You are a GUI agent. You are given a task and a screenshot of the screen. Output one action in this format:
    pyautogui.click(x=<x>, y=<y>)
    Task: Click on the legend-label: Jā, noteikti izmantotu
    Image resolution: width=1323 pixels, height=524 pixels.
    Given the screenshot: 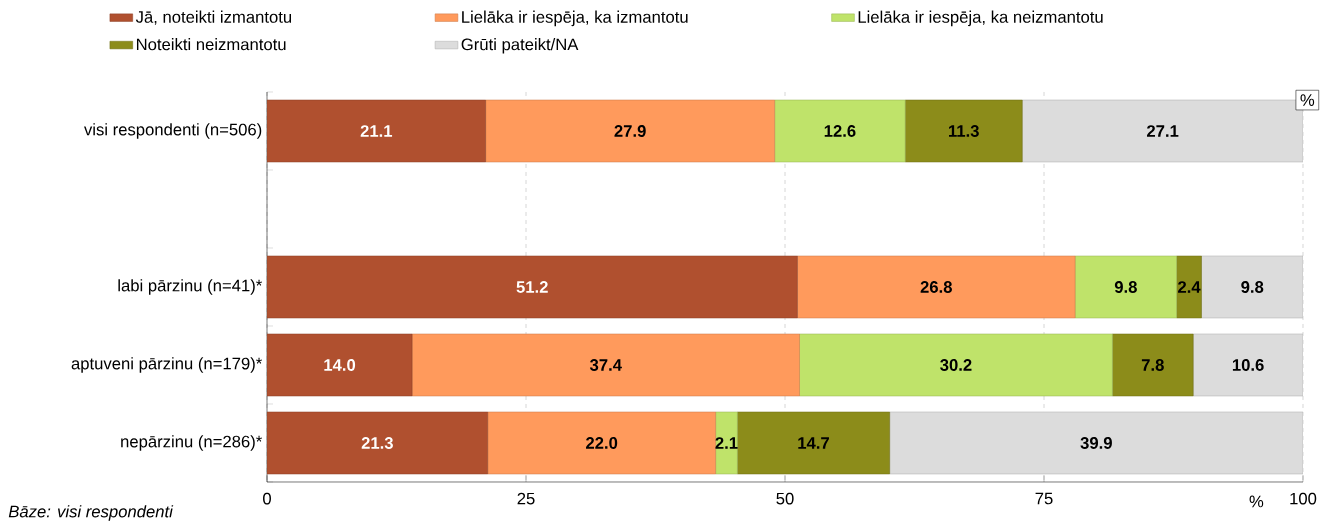 What is the action you would take?
    pyautogui.click(x=213, y=17)
    